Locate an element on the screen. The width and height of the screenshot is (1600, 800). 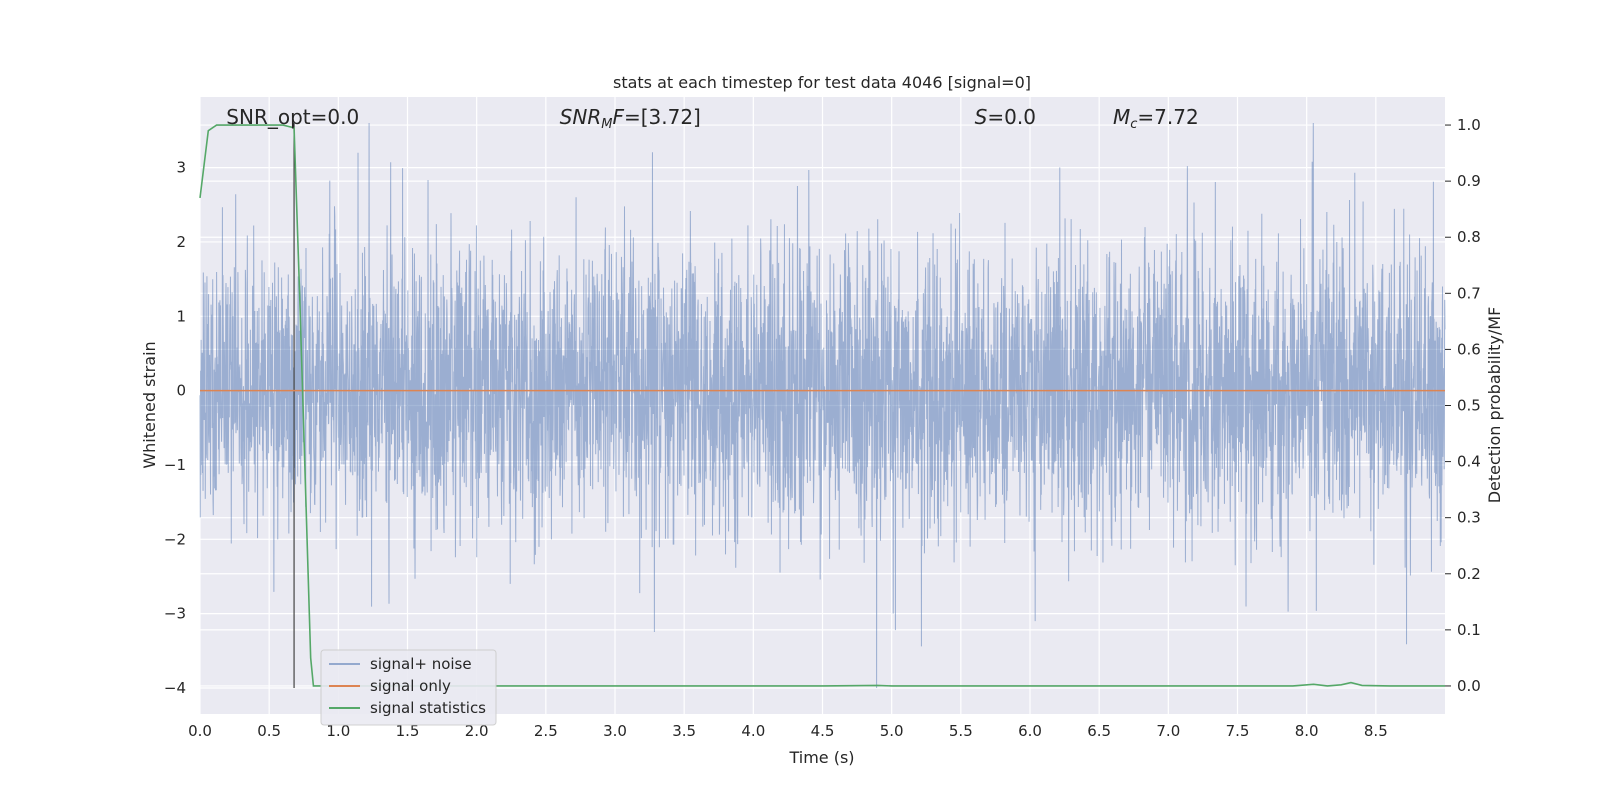
x-tick-label: 8.0 is located at coordinates (1307, 731).